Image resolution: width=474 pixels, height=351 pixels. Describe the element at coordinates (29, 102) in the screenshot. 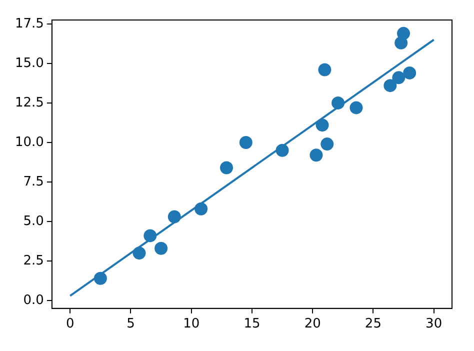

I see `y-tick-label: 12.5` at that location.